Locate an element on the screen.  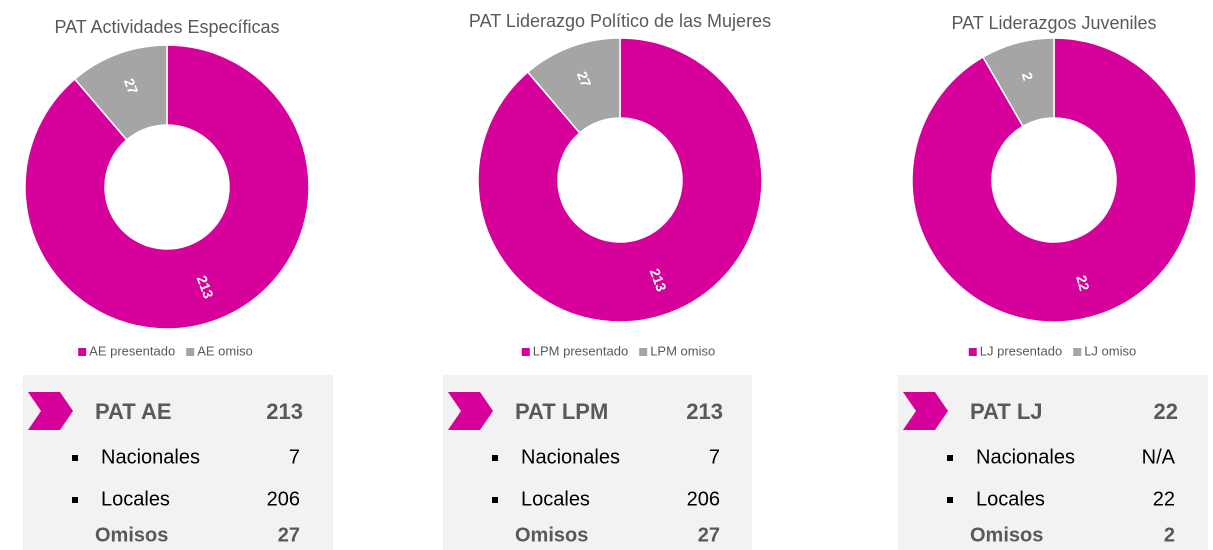
legend-label: LJ presentado is located at coordinates (1021, 350).